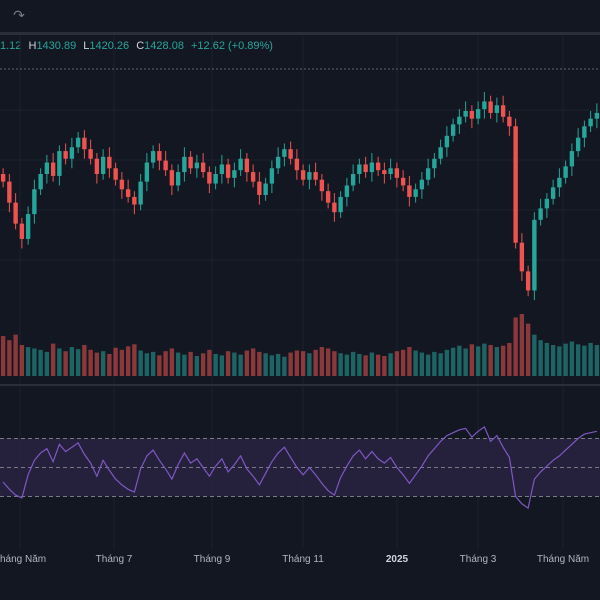  Describe the element at coordinates (19, 15) in the screenshot. I see `redo-icon: ↷` at that location.